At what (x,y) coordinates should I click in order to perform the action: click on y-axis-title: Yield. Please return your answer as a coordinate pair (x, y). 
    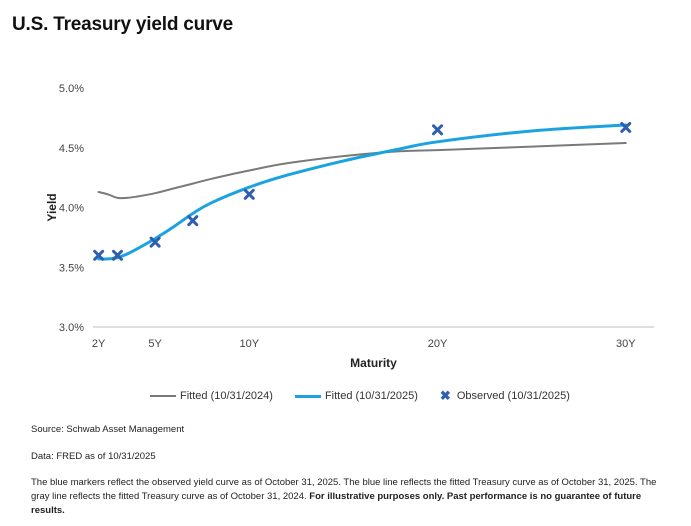
    Looking at the image, I should click on (52, 207).